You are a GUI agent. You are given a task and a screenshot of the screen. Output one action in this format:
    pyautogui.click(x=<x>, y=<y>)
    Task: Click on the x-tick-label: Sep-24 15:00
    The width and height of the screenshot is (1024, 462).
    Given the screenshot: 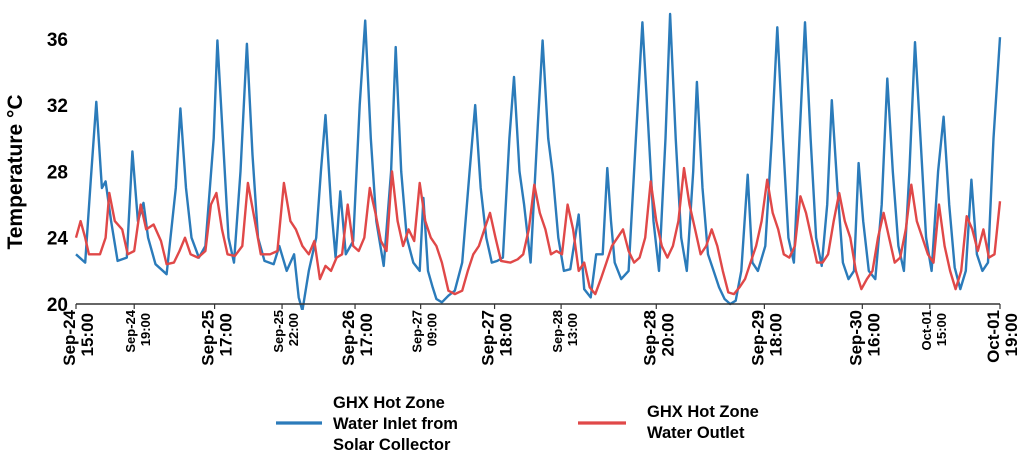 What is the action you would take?
    pyautogui.click(x=78, y=337)
    